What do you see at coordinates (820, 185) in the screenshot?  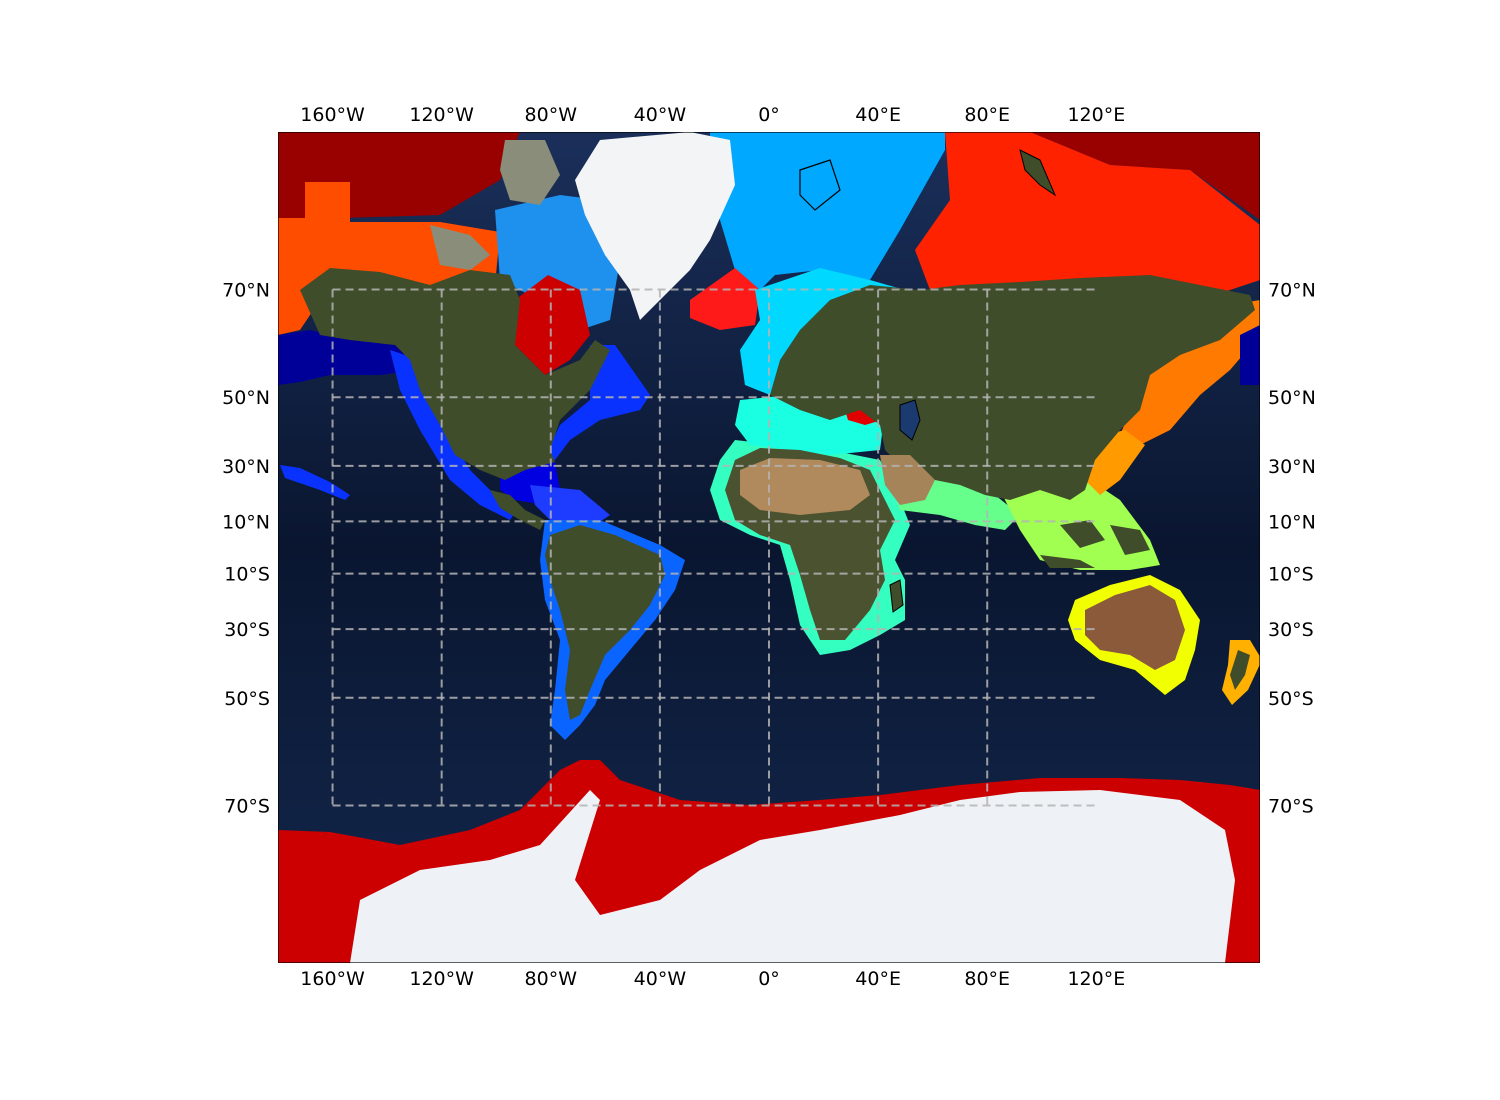 I see `land-svalbard` at bounding box center [820, 185].